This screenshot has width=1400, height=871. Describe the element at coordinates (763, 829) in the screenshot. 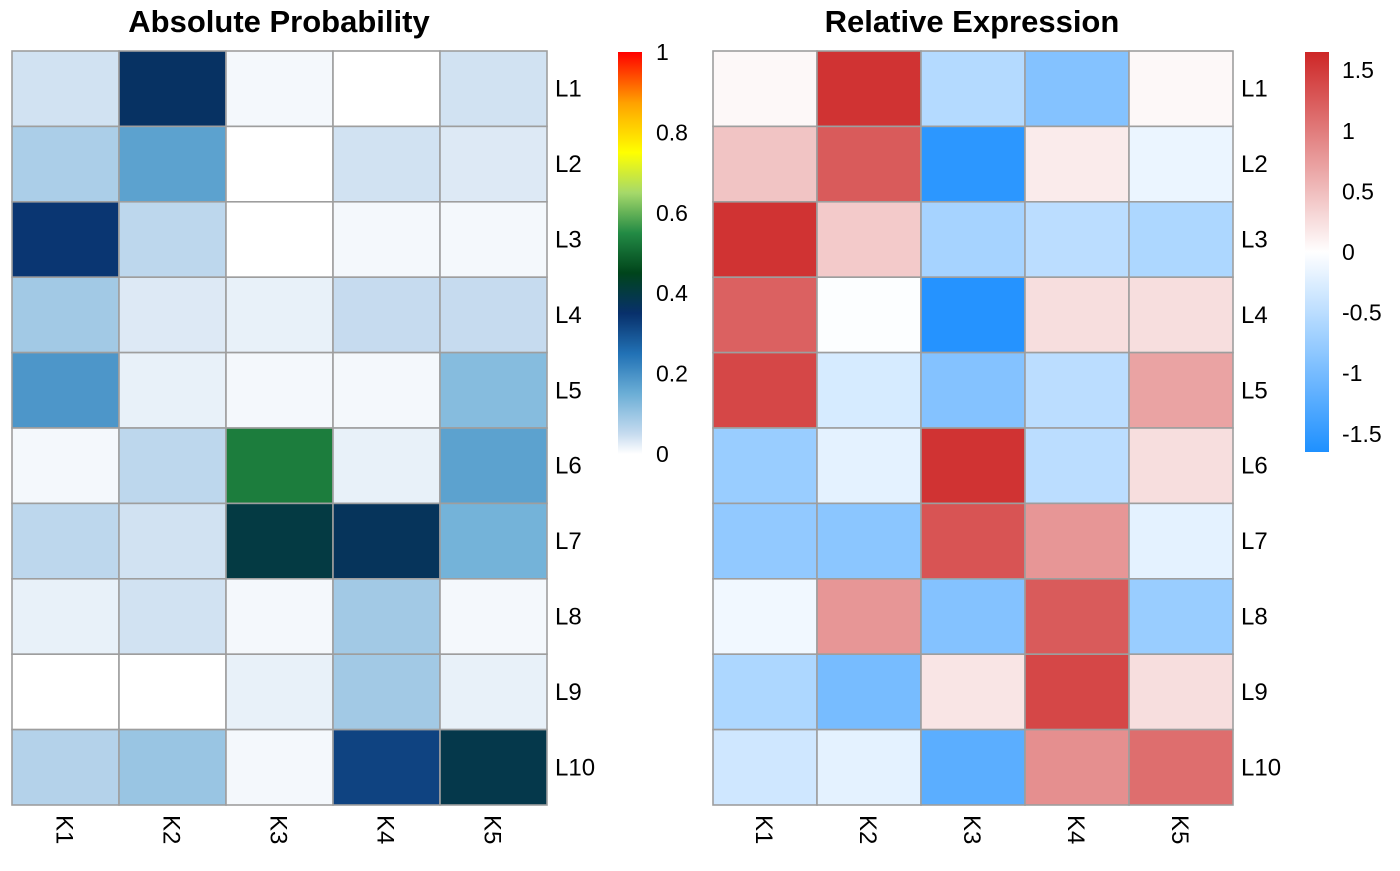

I see `column-label: K1` at that location.